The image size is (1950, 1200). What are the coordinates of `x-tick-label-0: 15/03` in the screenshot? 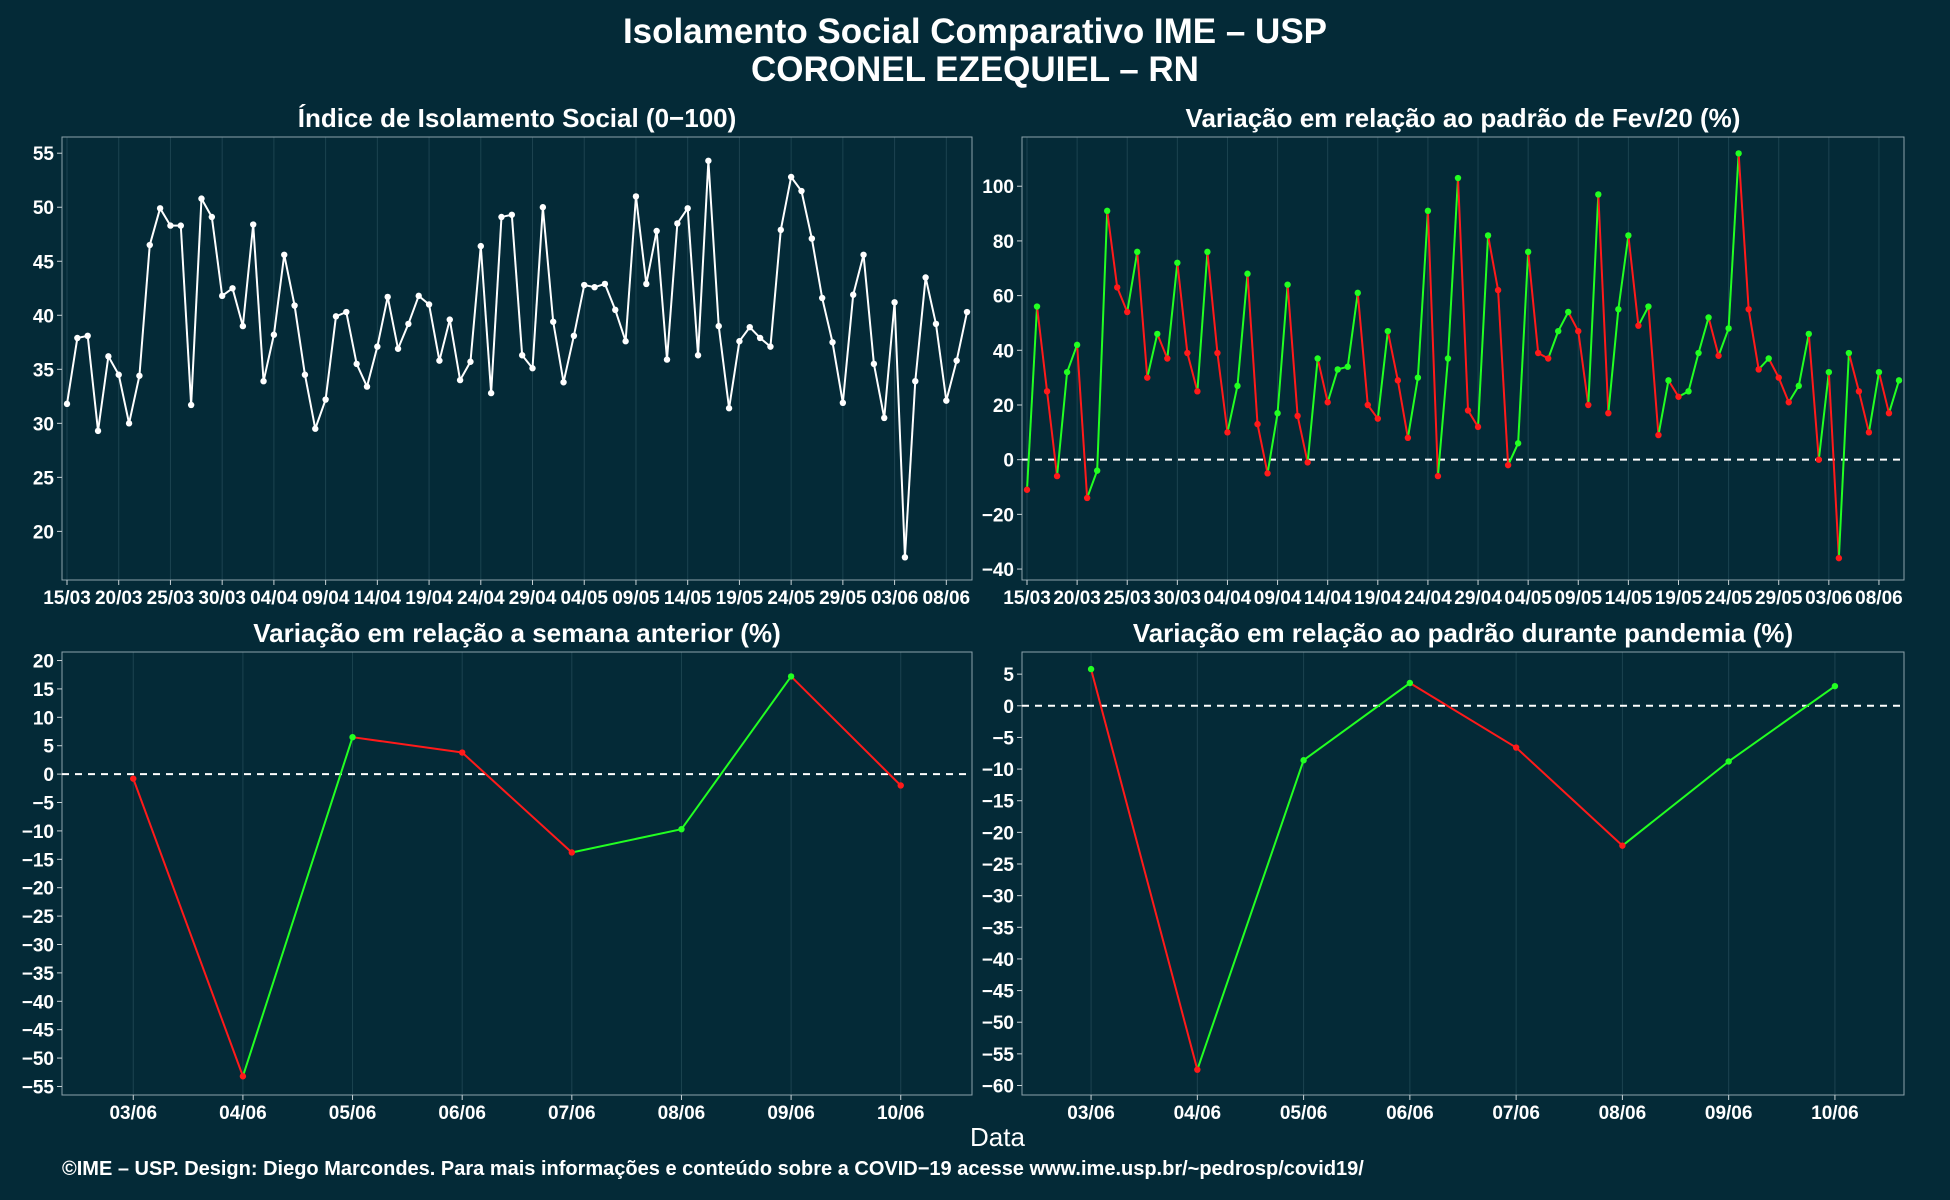 It's located at (67, 598).